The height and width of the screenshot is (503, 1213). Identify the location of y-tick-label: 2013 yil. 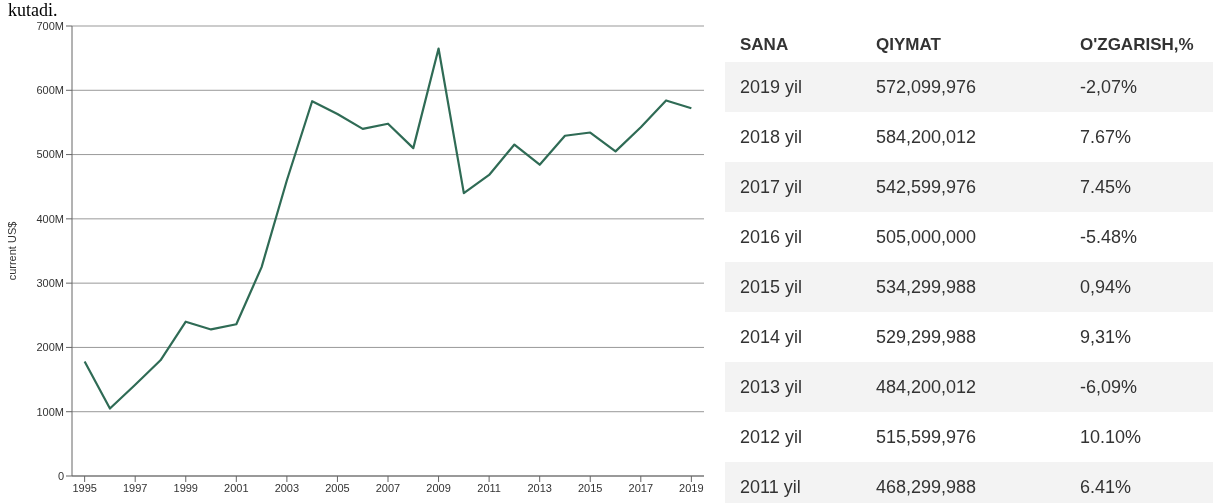
(771, 387).